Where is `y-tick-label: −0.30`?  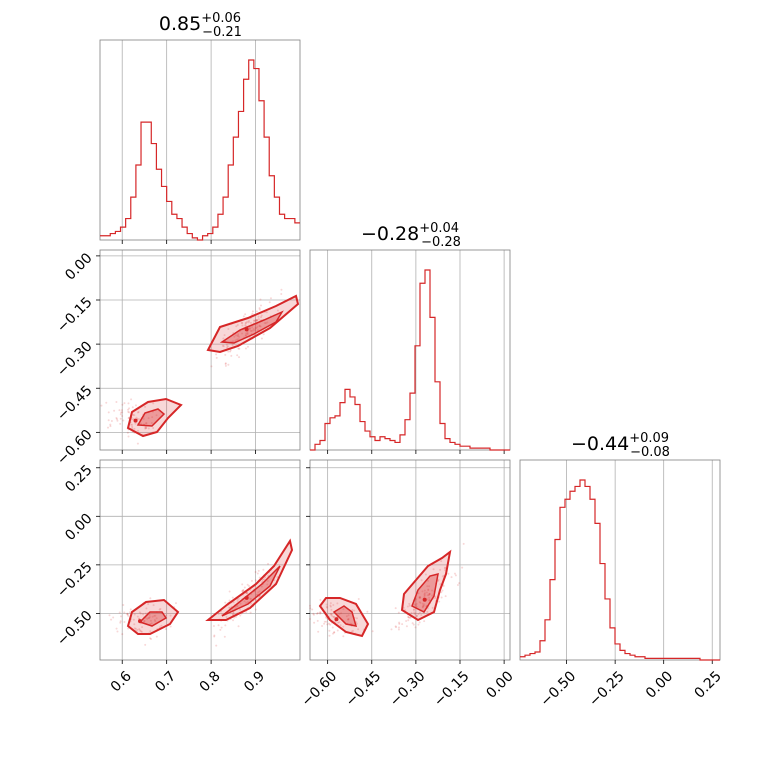
y-tick-label: −0.30 is located at coordinates (75, 359).